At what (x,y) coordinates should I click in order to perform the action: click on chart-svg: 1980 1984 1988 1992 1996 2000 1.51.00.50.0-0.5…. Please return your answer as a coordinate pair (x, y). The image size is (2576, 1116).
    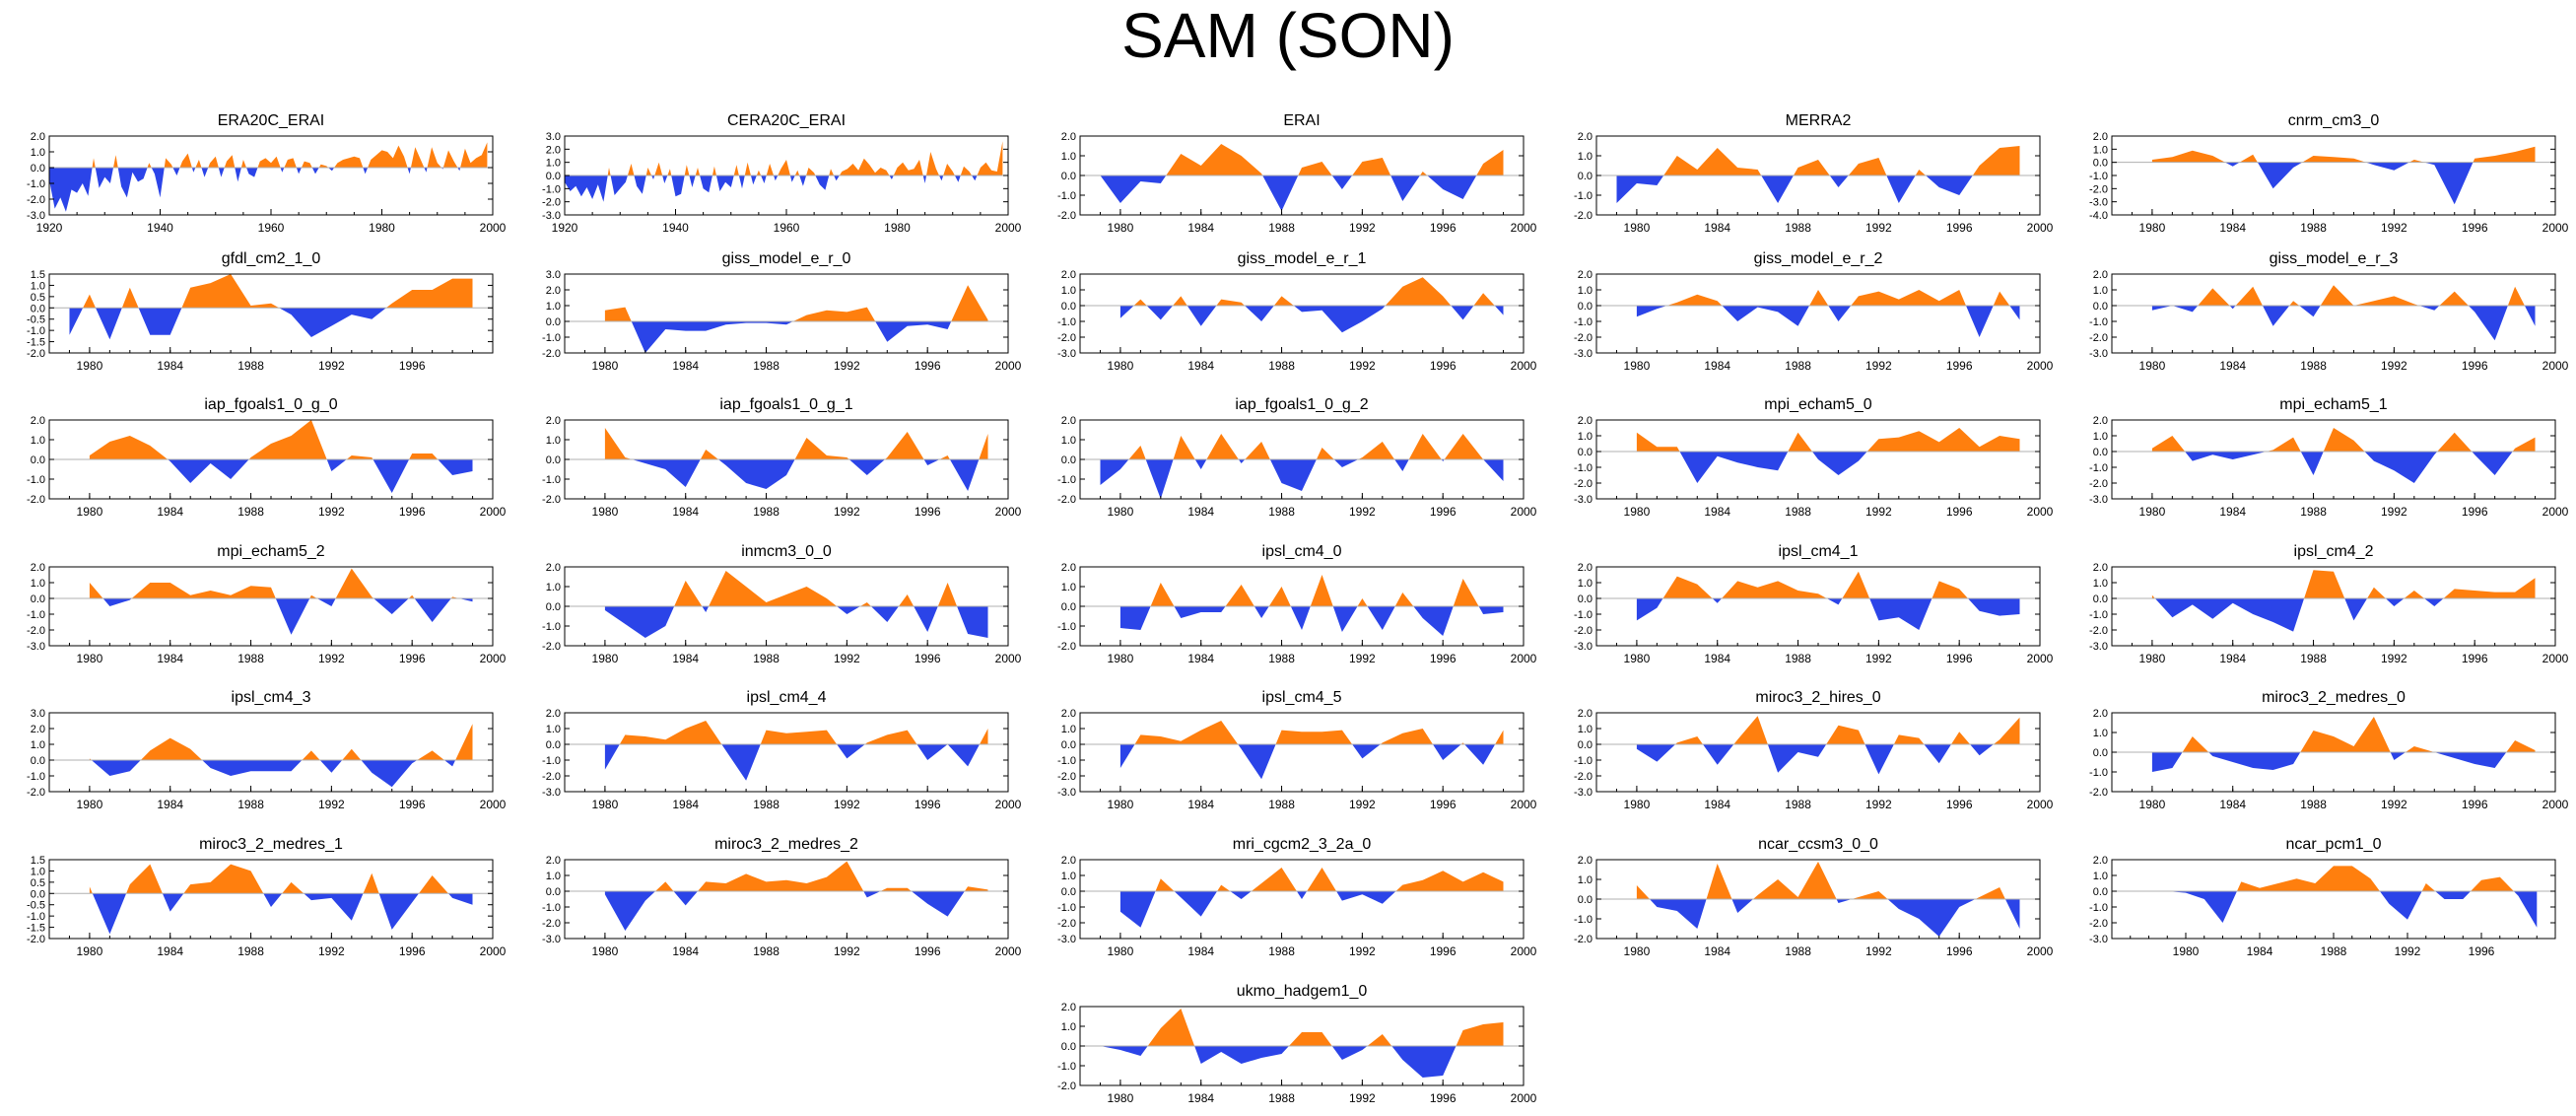
    Looking at the image, I should click on (267, 906).